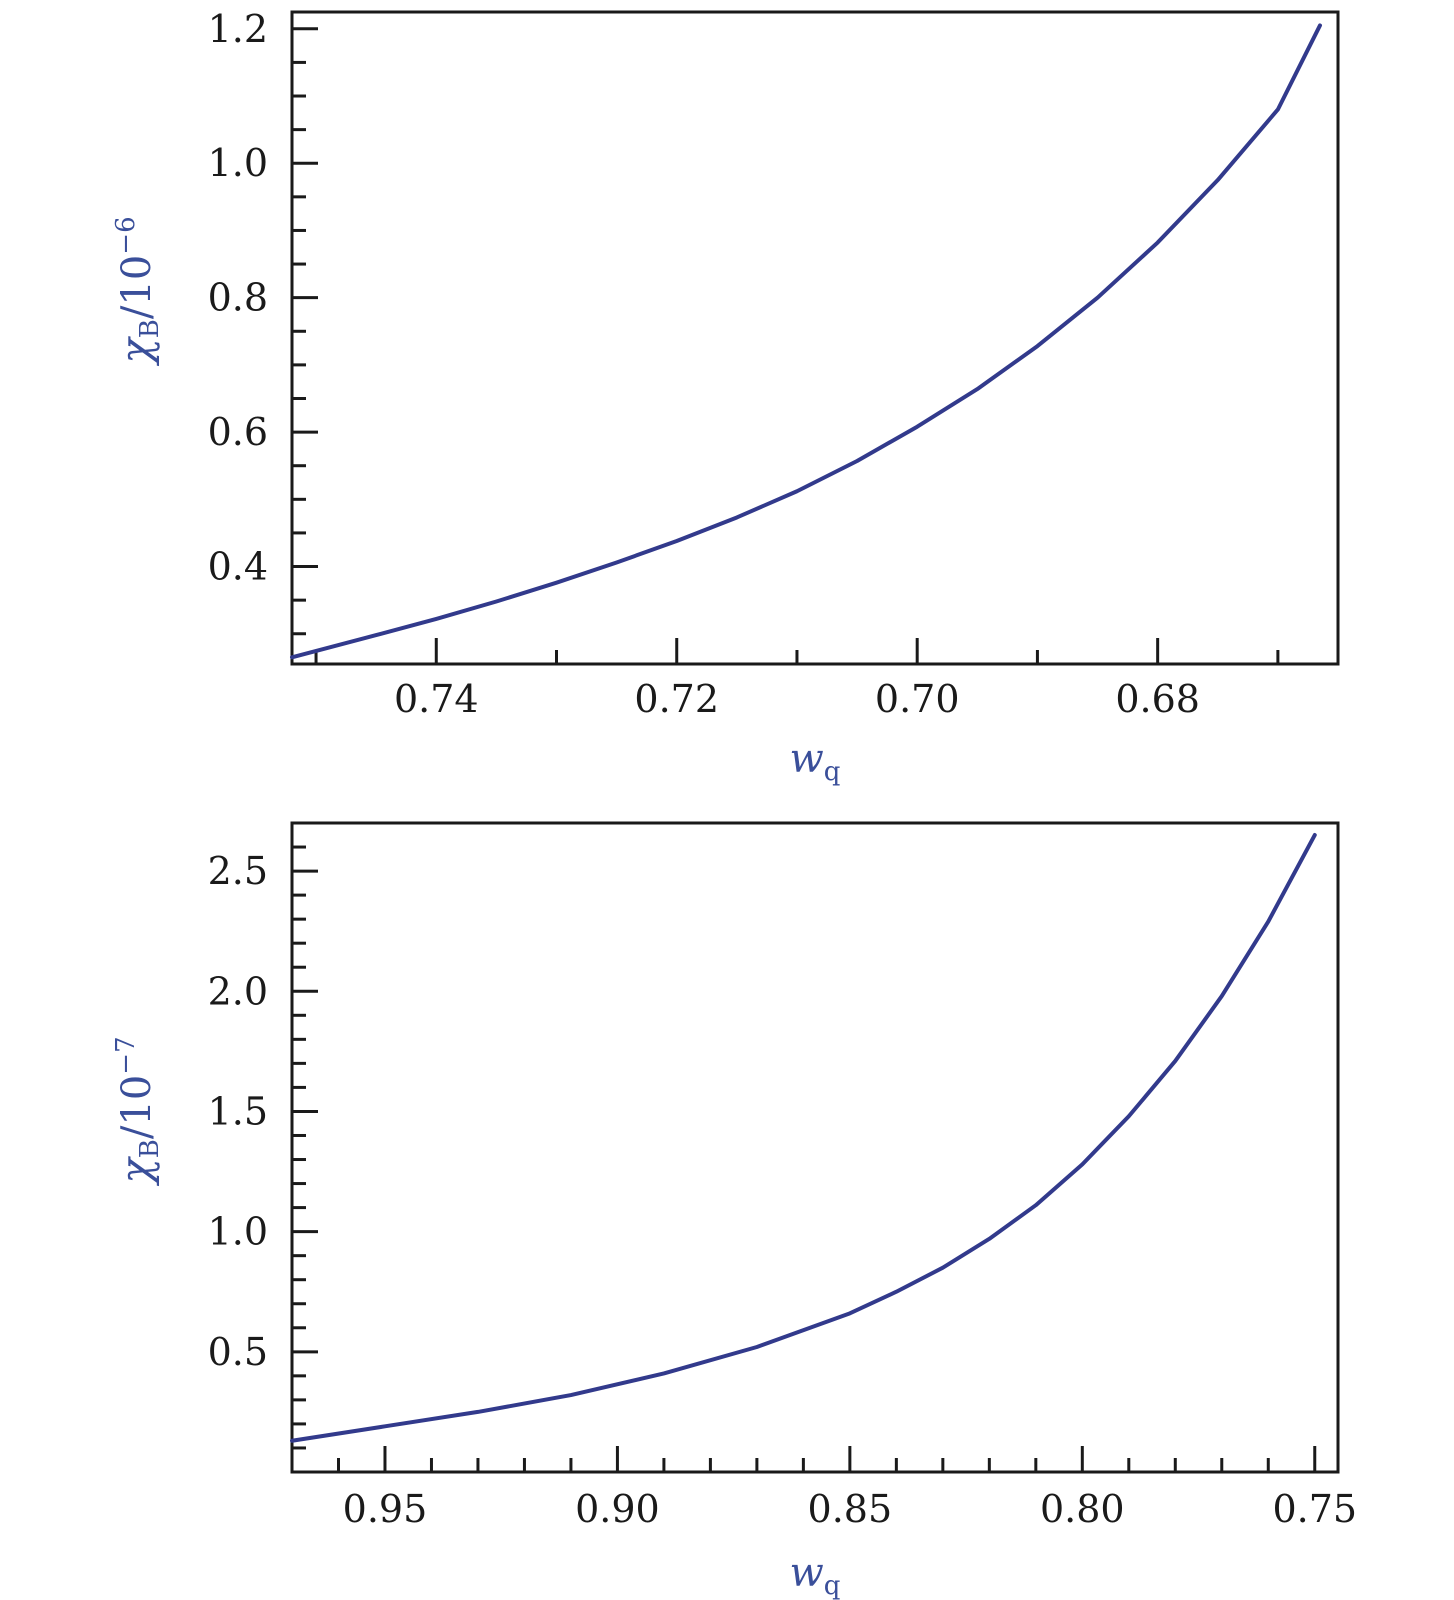 The width and height of the screenshot is (1454, 1600). I want to click on x-tick-label: 0.72, so click(676, 699).